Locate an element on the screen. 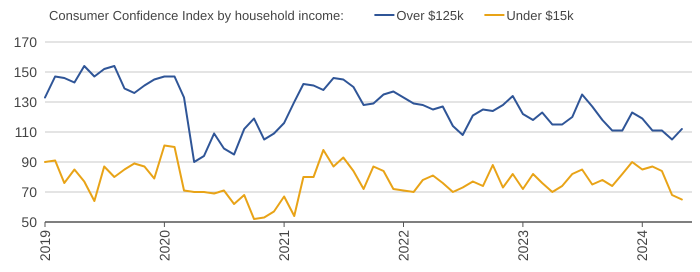 This screenshot has height=272, width=700. y-tick-label: 110 is located at coordinates (26, 132).